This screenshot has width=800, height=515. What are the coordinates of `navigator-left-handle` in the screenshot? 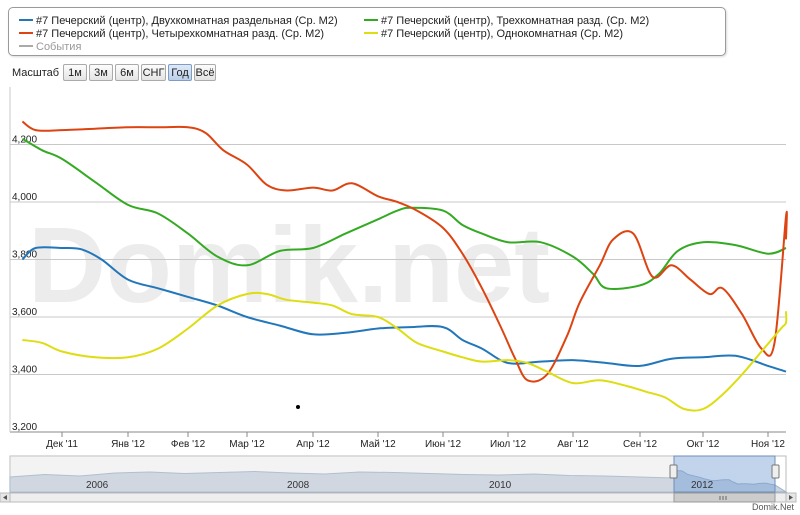 It's located at (673, 471).